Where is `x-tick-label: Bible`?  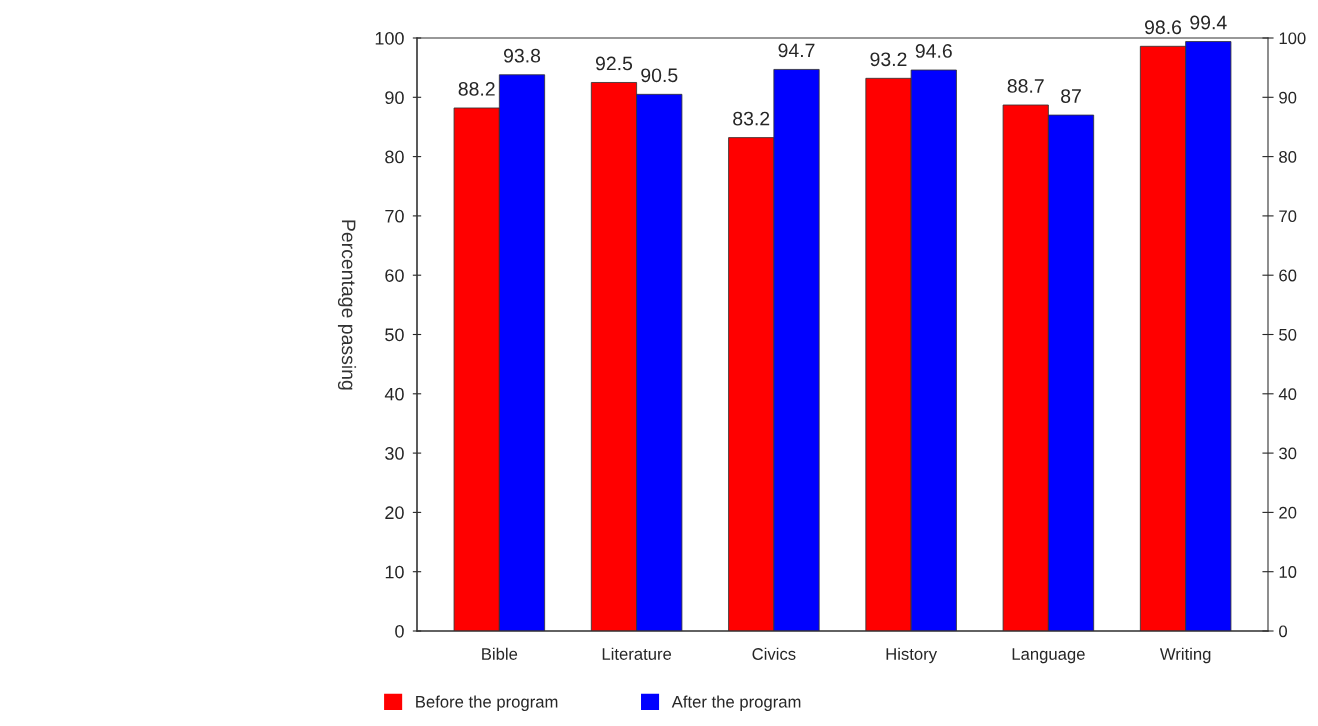 x-tick-label: Bible is located at coordinates (500, 653).